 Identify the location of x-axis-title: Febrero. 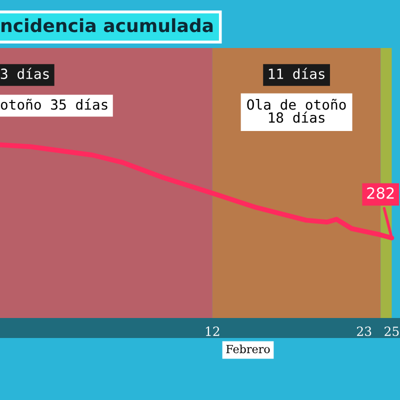
(248, 349).